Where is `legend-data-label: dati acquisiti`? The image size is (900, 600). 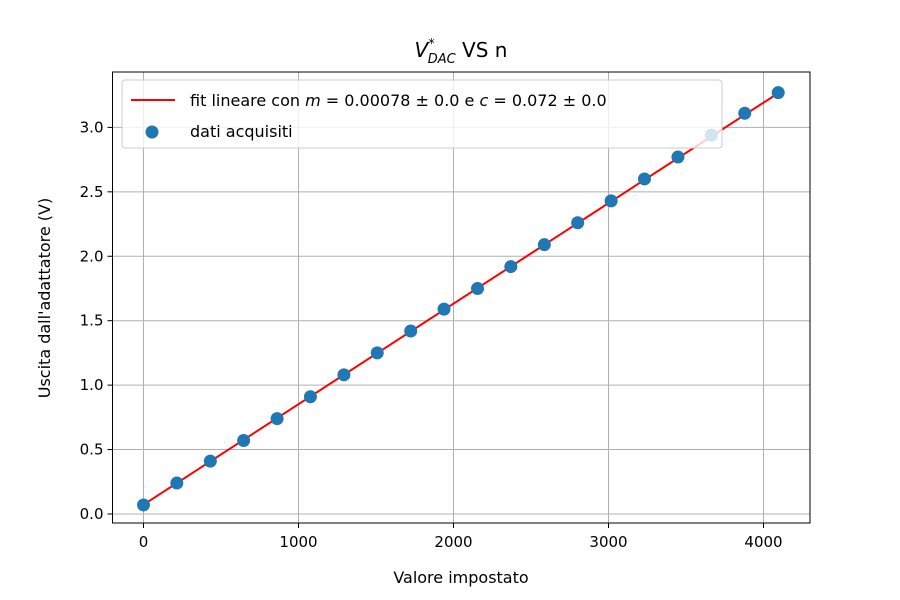 legend-data-label: dati acquisiti is located at coordinates (241, 131).